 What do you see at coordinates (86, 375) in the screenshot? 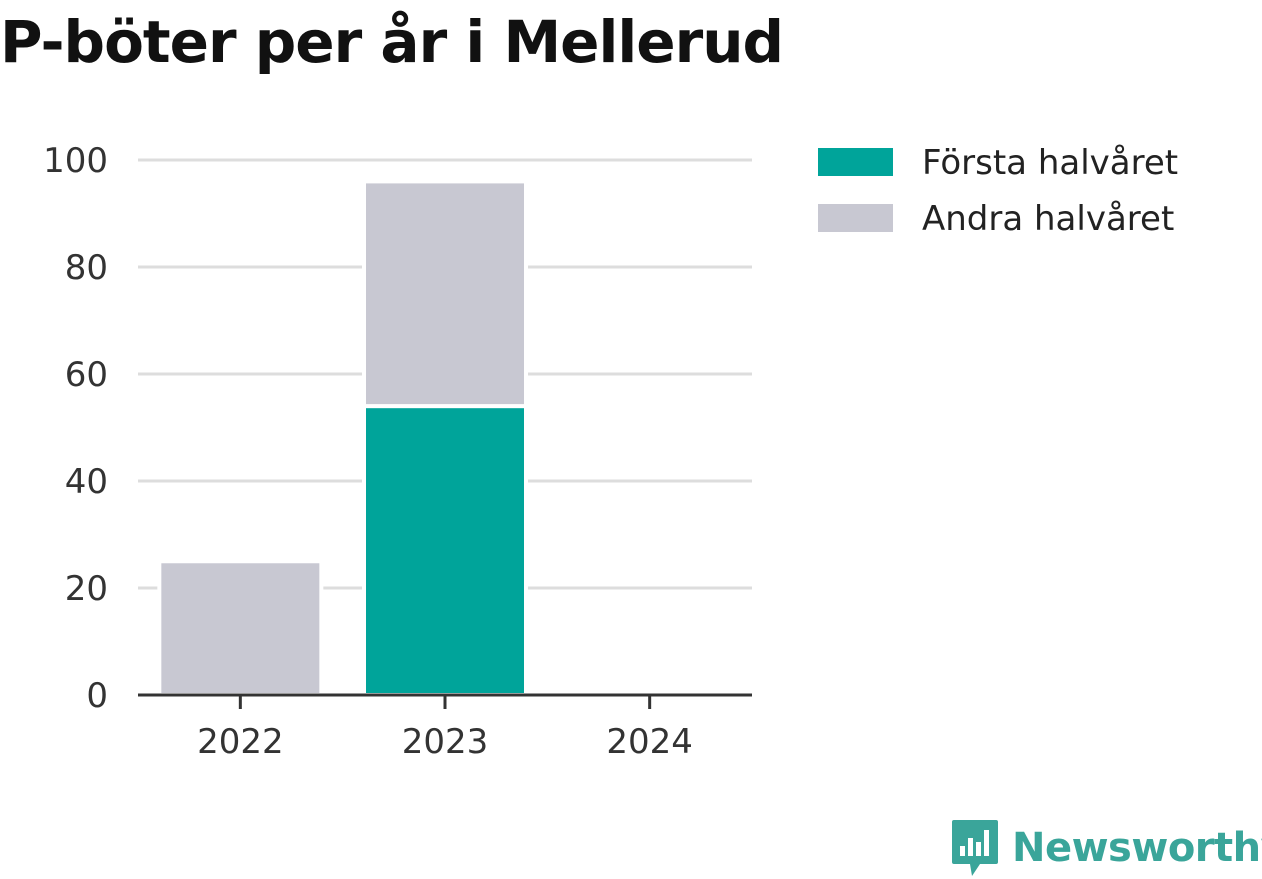
I see `y-tick-label: 60` at bounding box center [86, 375].